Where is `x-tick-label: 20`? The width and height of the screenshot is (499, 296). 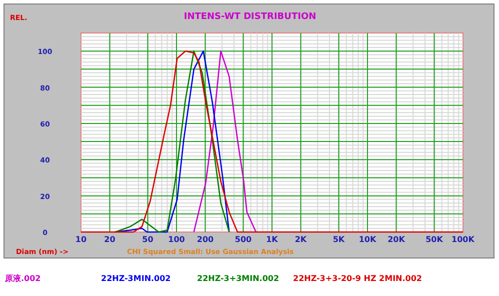 x-tick-label: 20 is located at coordinates (110, 239).